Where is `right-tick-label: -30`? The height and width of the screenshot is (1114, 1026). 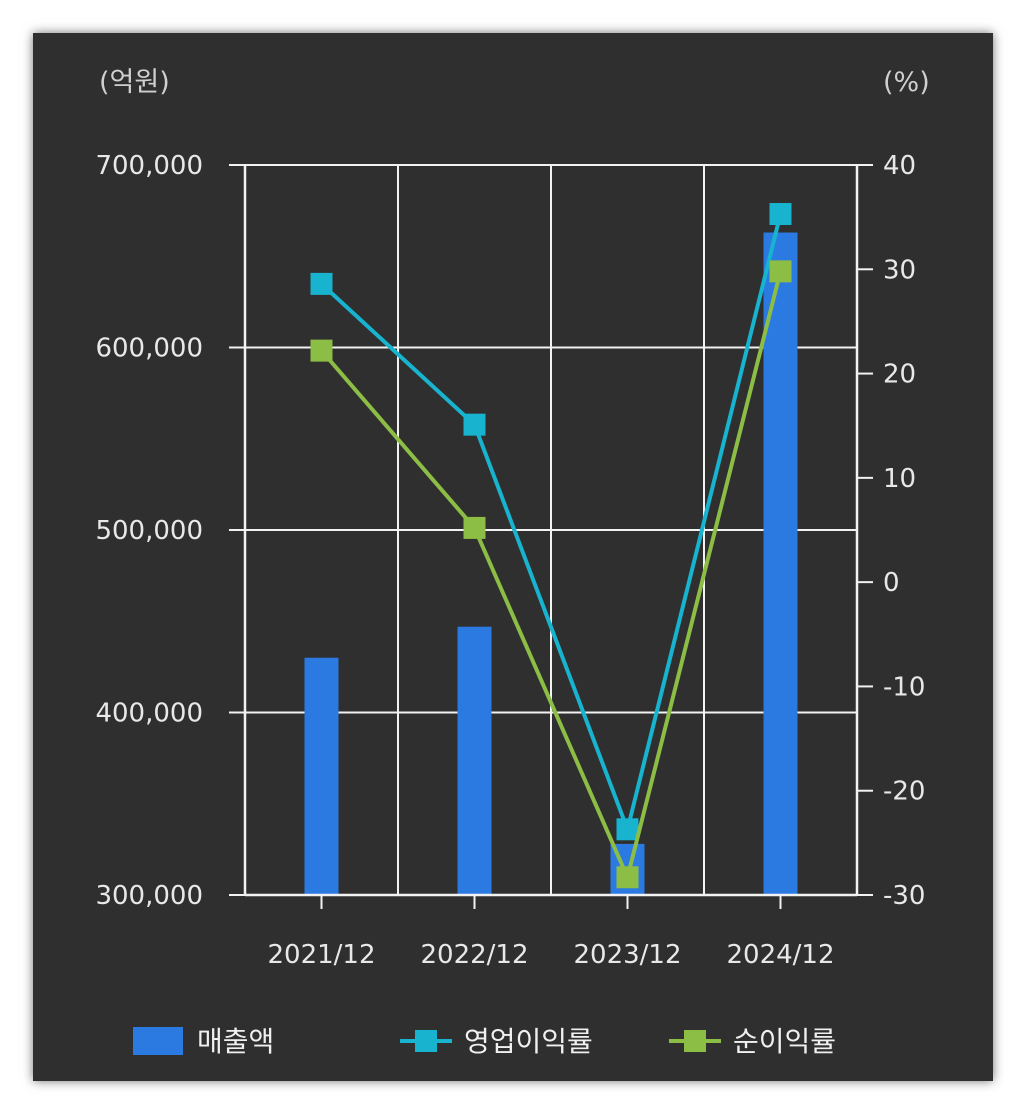
right-tick-label: -30 is located at coordinates (904, 896).